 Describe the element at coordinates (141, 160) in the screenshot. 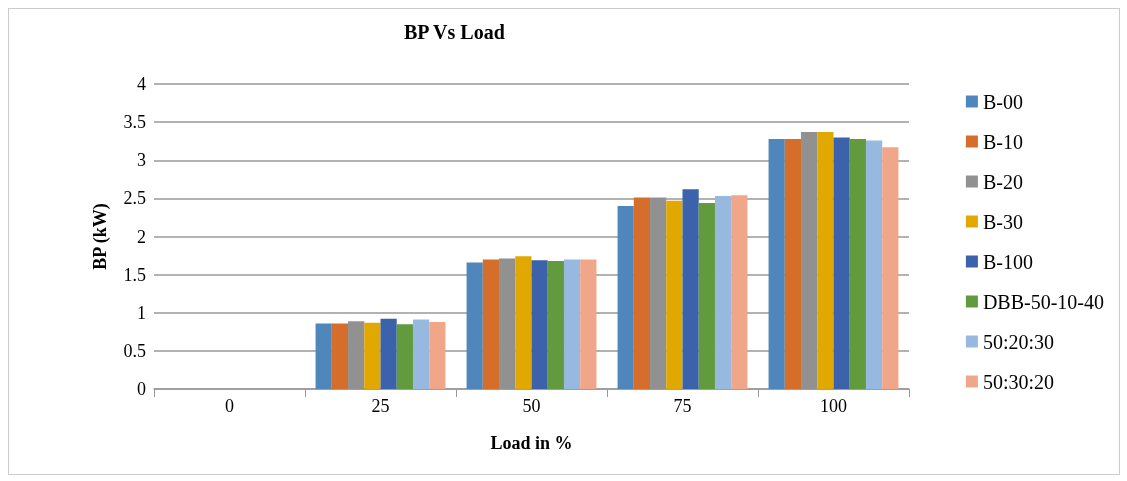

I see `y-tick-label: 3` at that location.